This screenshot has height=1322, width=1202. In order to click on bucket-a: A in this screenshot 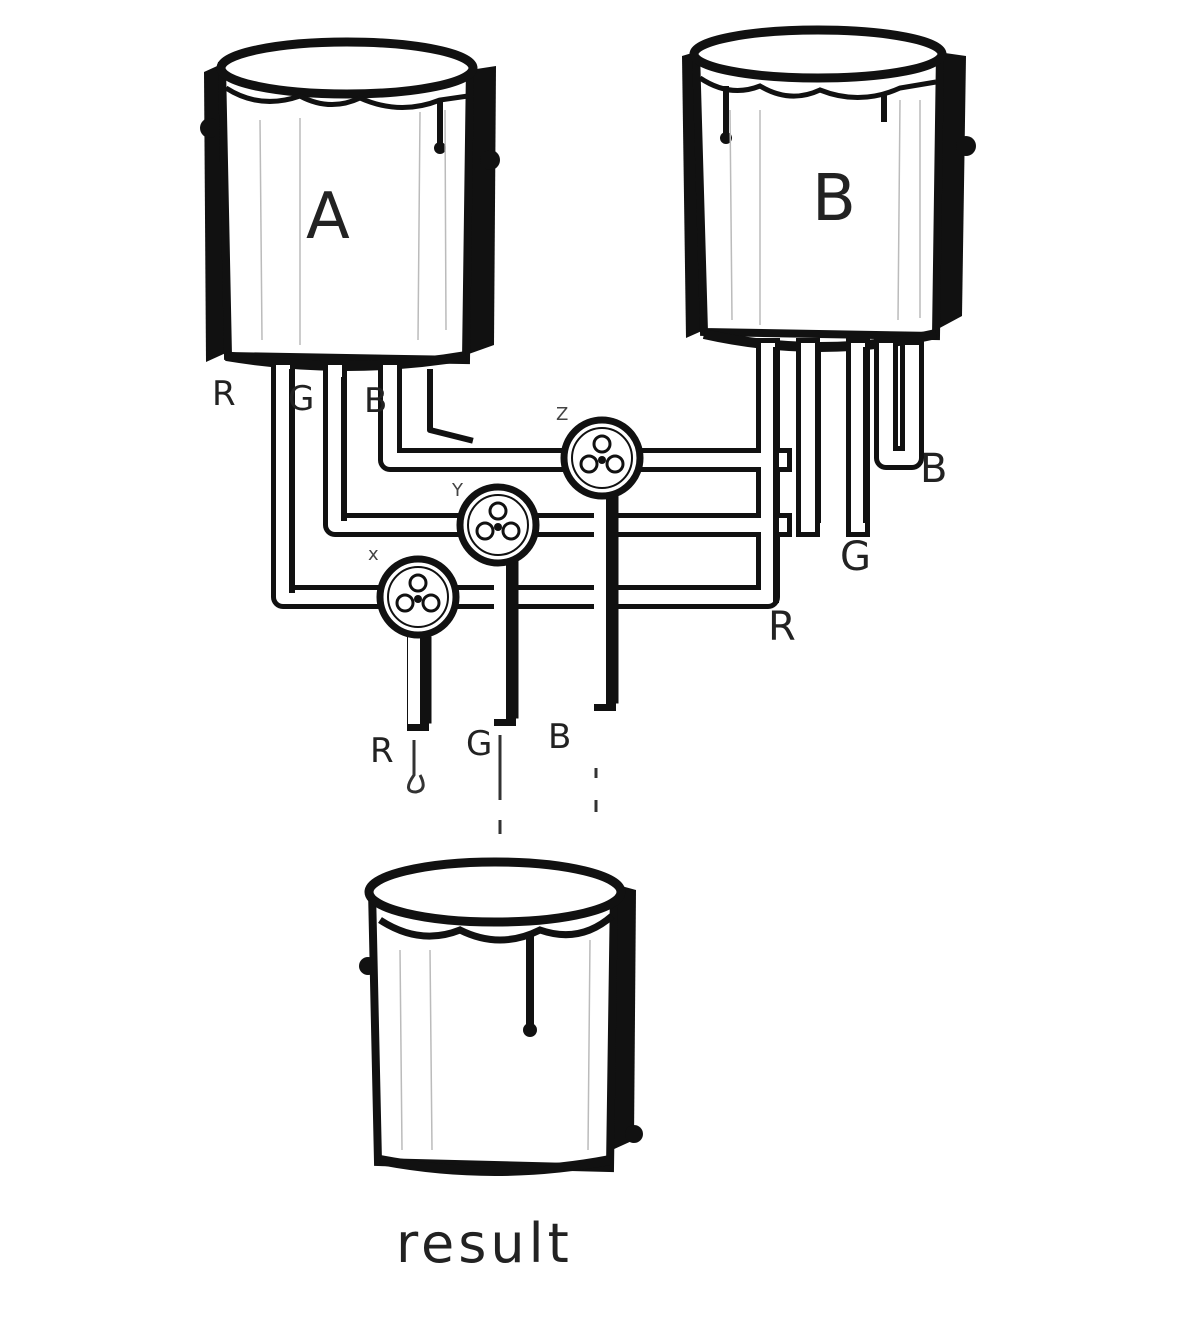, I will do `click(350, 204)`.